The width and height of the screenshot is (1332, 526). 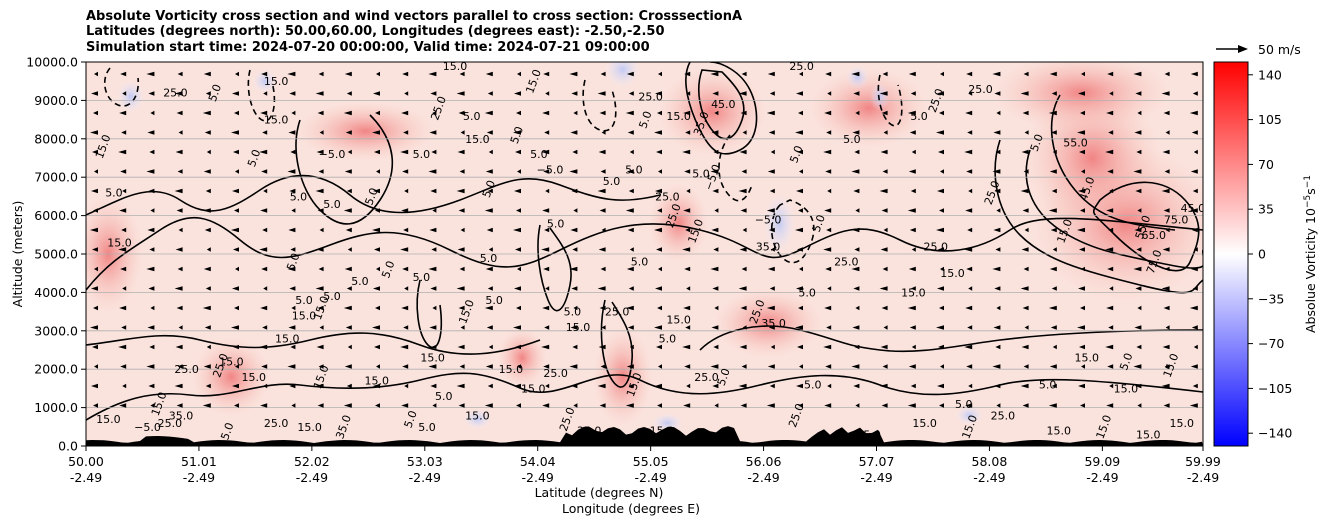 What do you see at coordinates (1266, 209) in the screenshot?
I see `colorbar-tick-label-3: 35` at bounding box center [1266, 209].